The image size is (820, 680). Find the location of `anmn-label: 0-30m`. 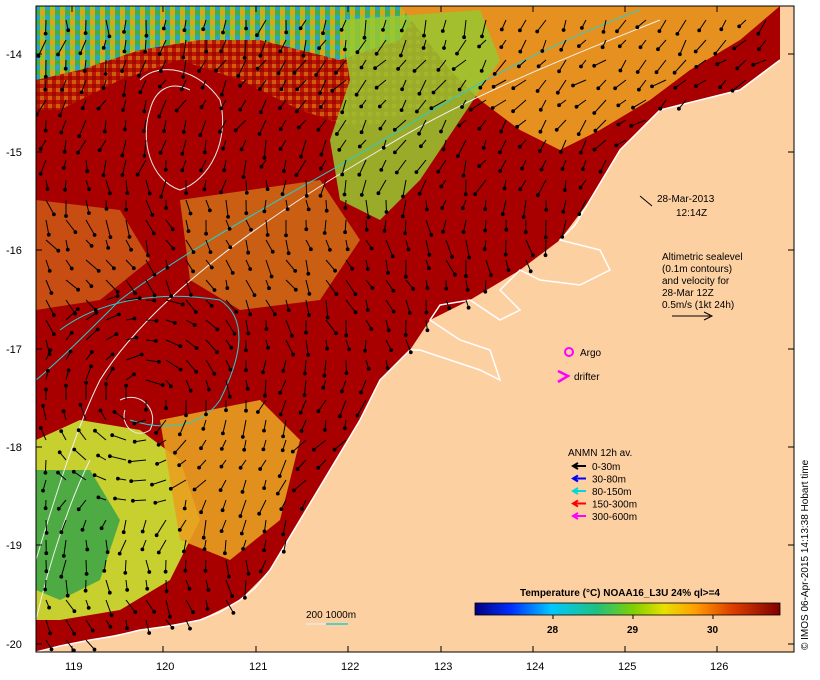

anmn-label: 0-30m is located at coordinates (606, 467).